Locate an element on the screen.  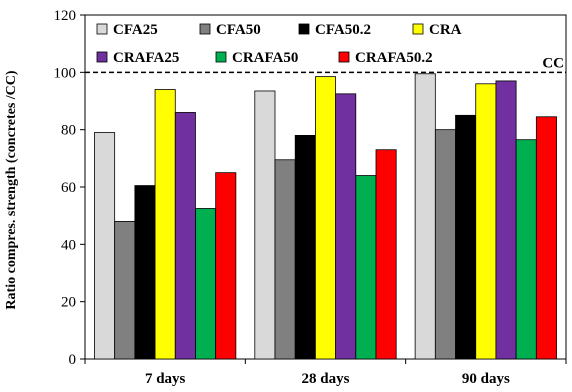
reference-line-label: CC is located at coordinates (553, 63).